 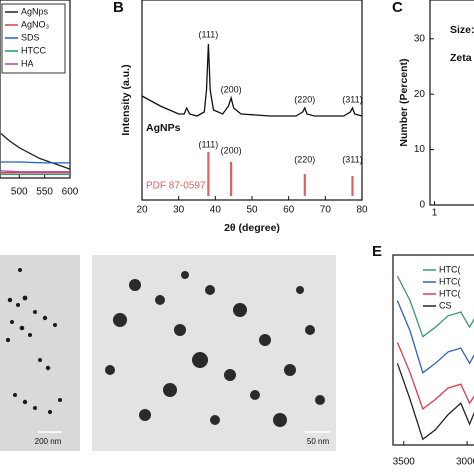 What do you see at coordinates (40, 353) in the screenshot?
I see `tem-image-left: 200 nm` at bounding box center [40, 353].